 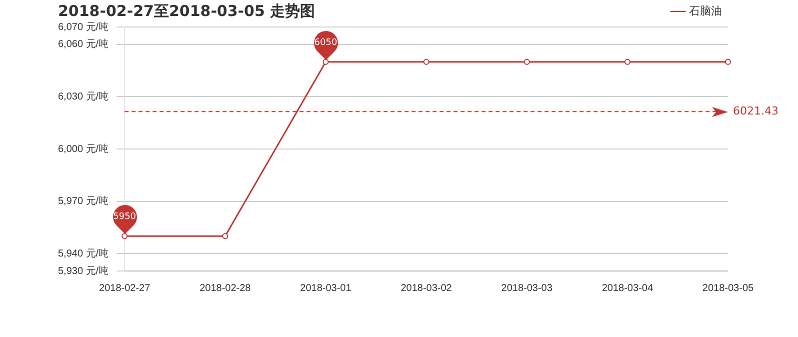 What do you see at coordinates (325, 42) in the screenshot?
I see `annotation: 6050` at bounding box center [325, 42].